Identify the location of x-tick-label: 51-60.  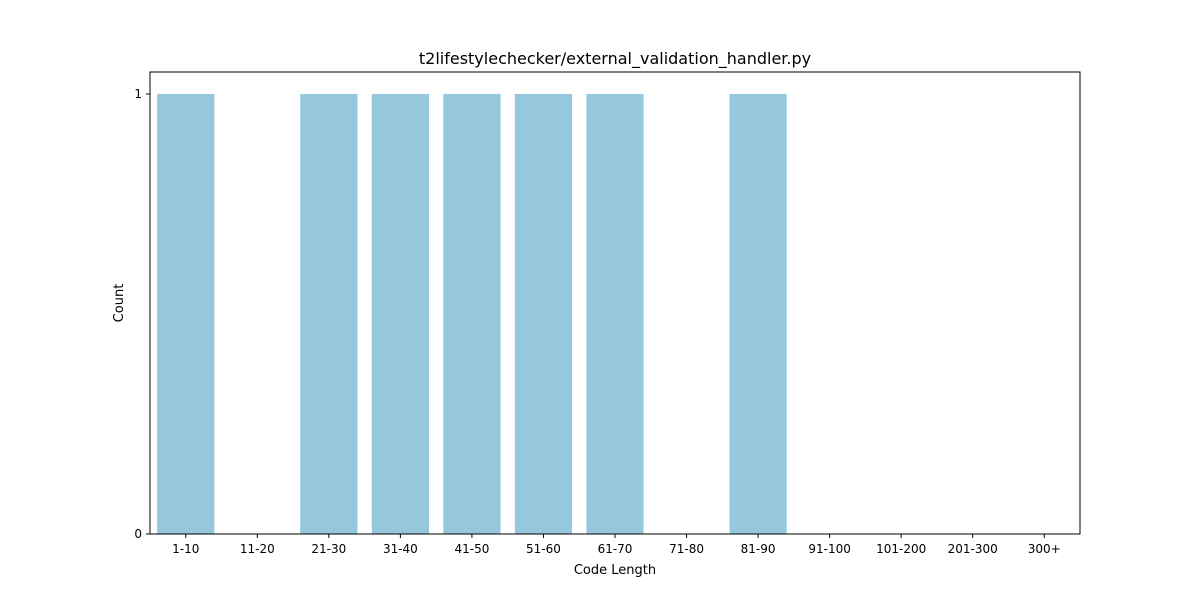
(543, 549).